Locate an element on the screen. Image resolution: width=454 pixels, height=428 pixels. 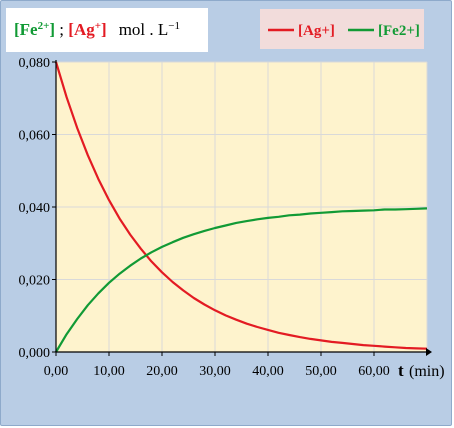
x-tick-label: 60,00 is located at coordinates (374, 371).